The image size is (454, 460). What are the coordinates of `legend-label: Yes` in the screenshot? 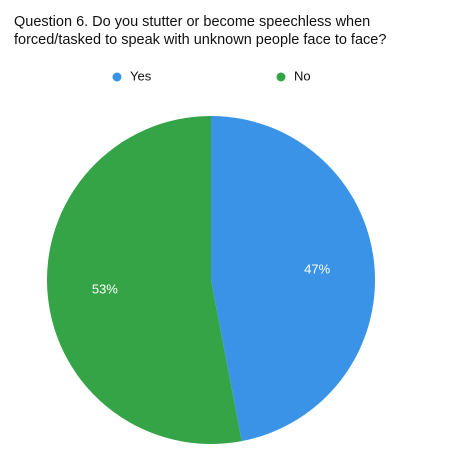 It's located at (141, 75).